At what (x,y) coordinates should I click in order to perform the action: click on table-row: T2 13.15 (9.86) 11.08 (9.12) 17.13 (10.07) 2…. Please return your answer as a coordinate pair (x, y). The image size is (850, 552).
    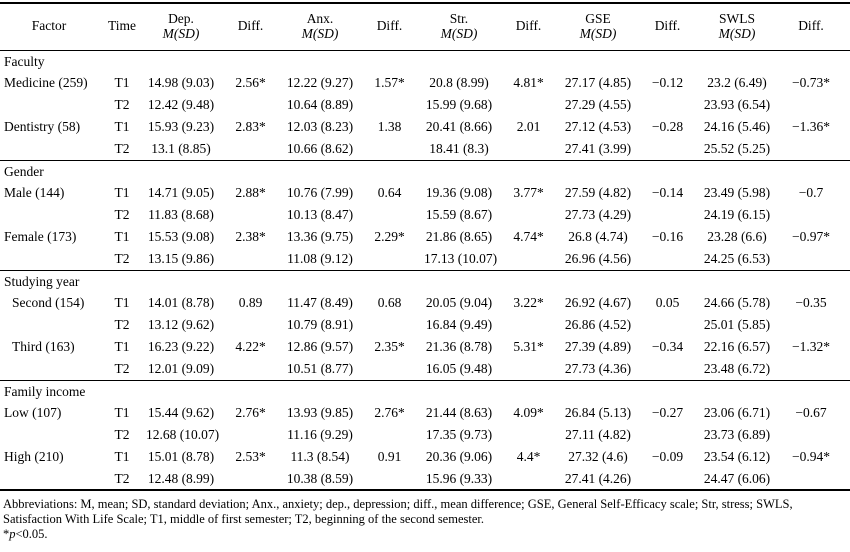
    Looking at the image, I should click on (425, 259).